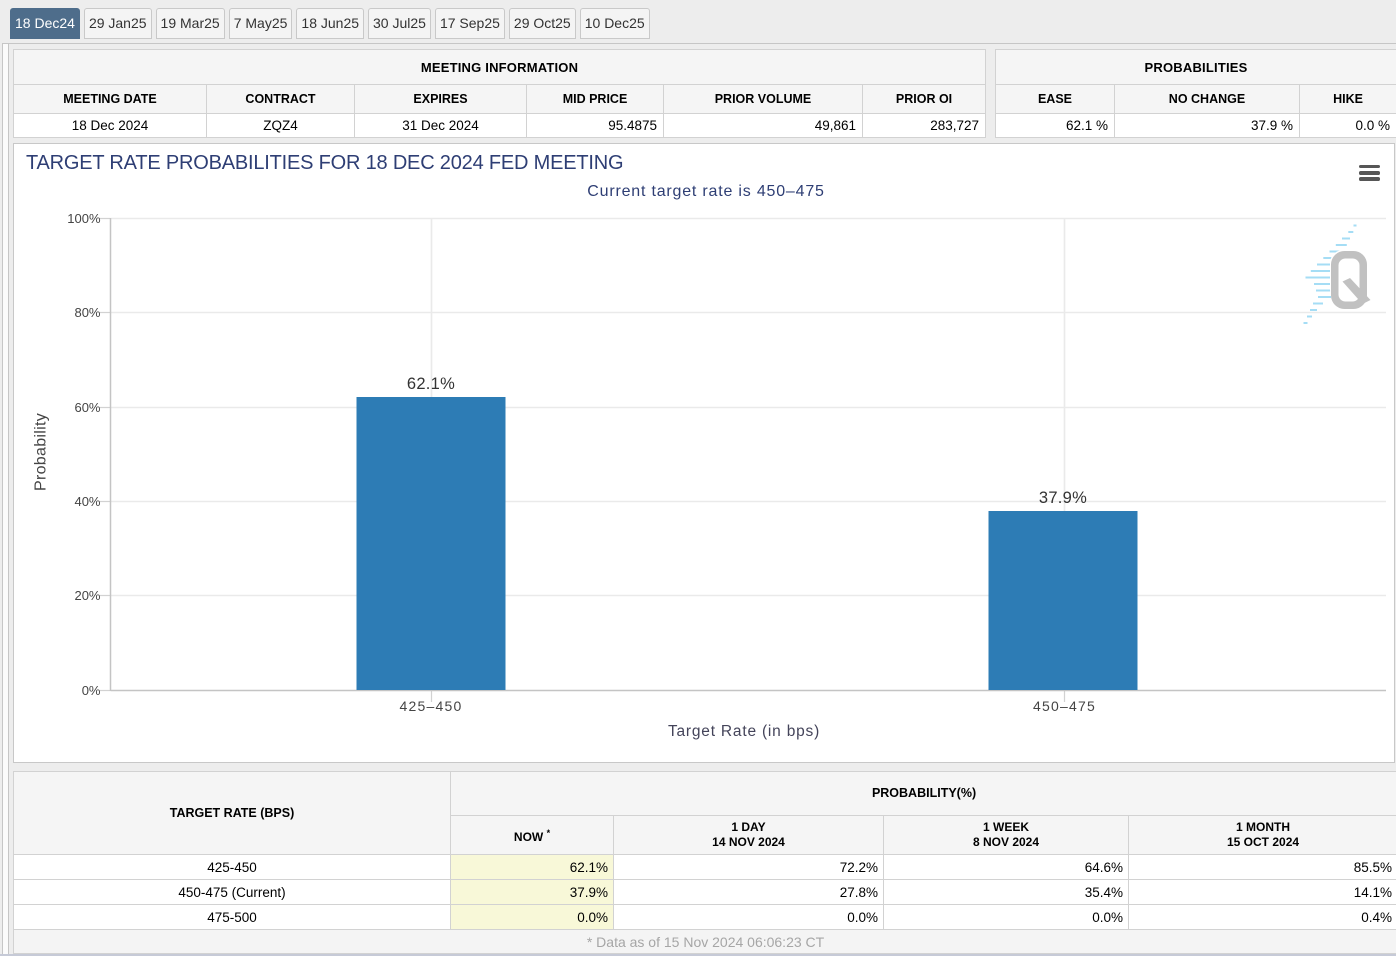 Image resolution: width=1396 pixels, height=956 pixels. I want to click on svg-text: 100%, so click(84, 218).